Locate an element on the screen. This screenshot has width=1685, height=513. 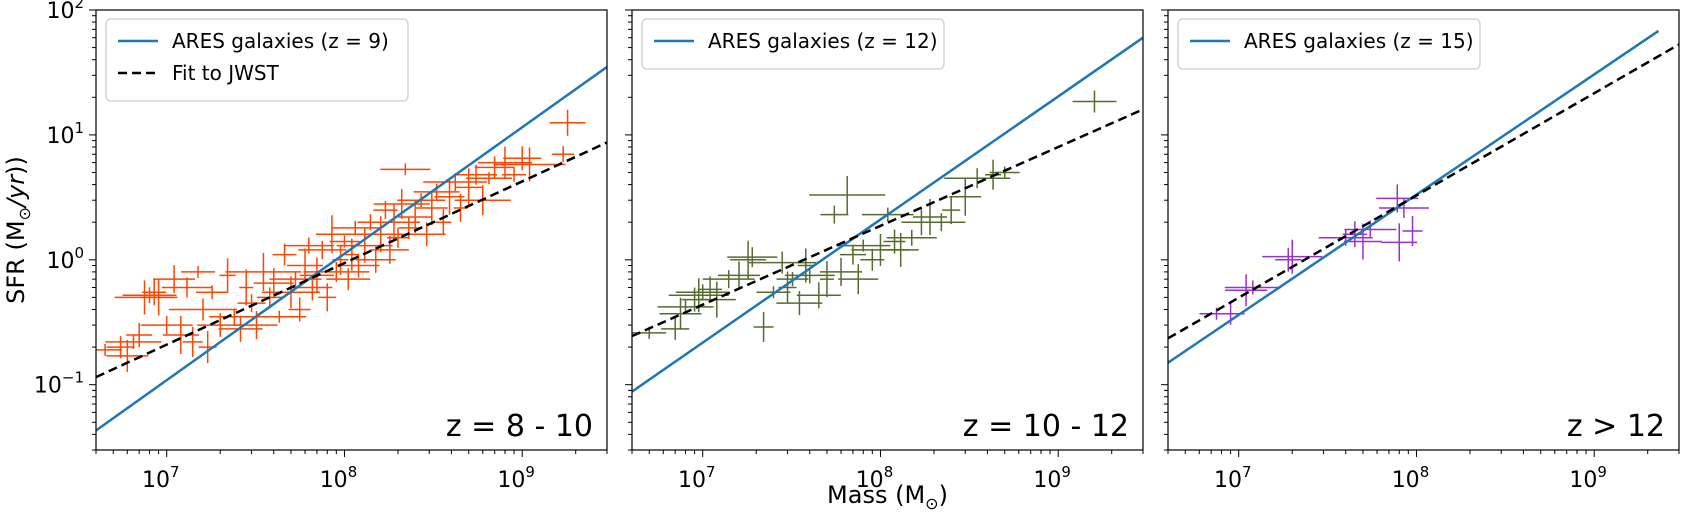
legend: ARES galaxies (z = 15) is located at coordinates (1329, 44).